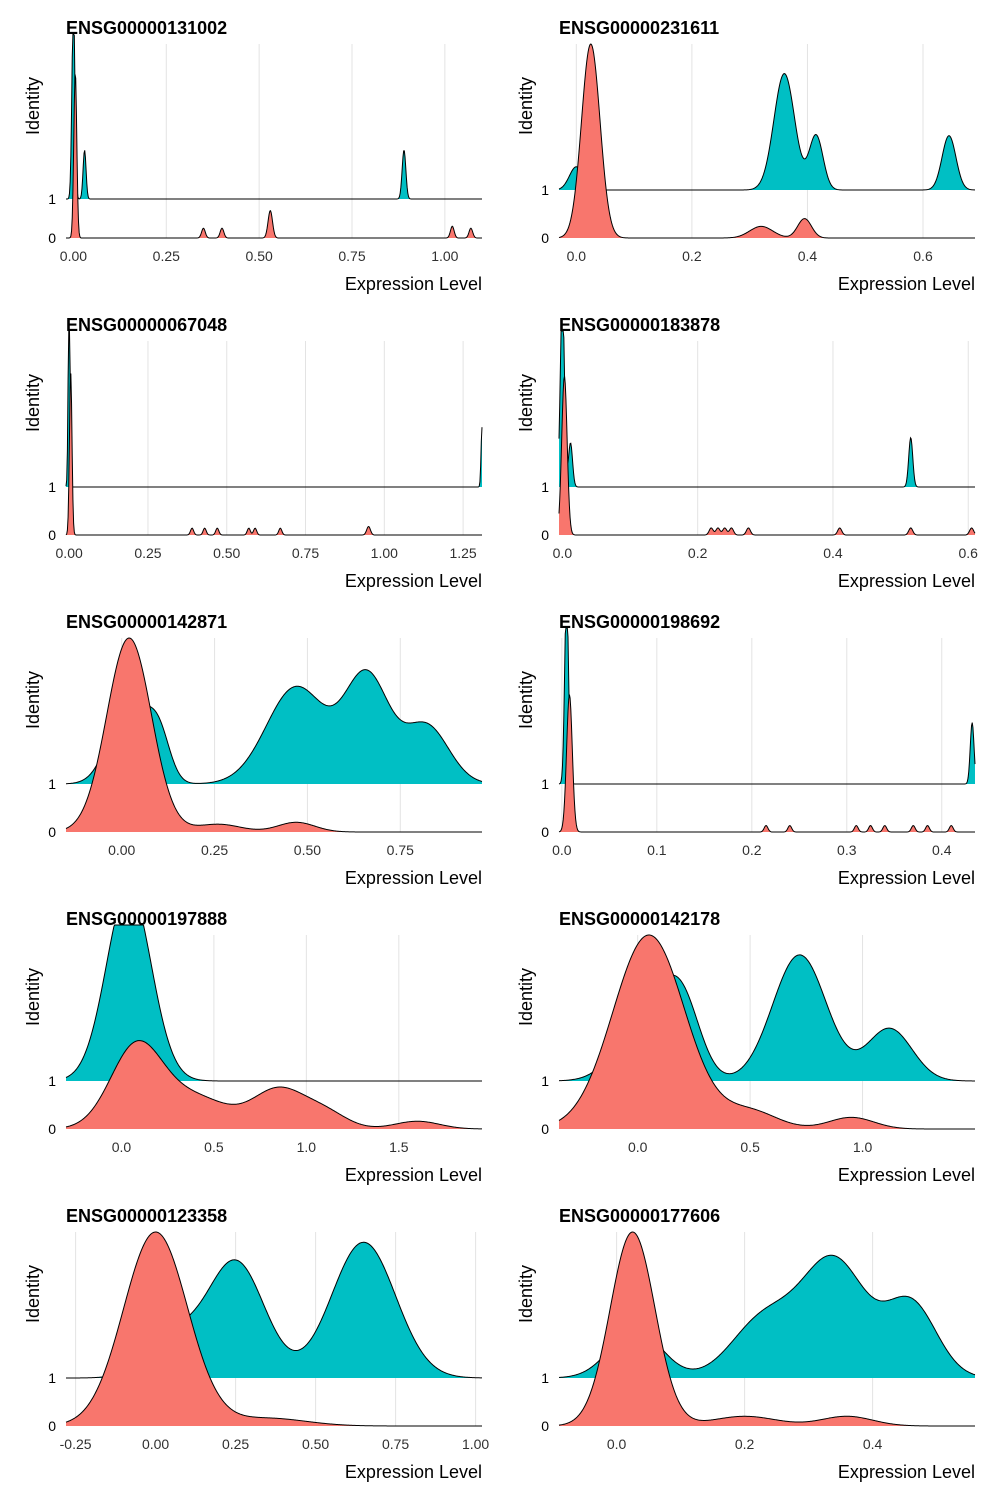 The width and height of the screenshot is (1000, 1500). I want to click on x-tick-label: 0.1, so click(657, 850).